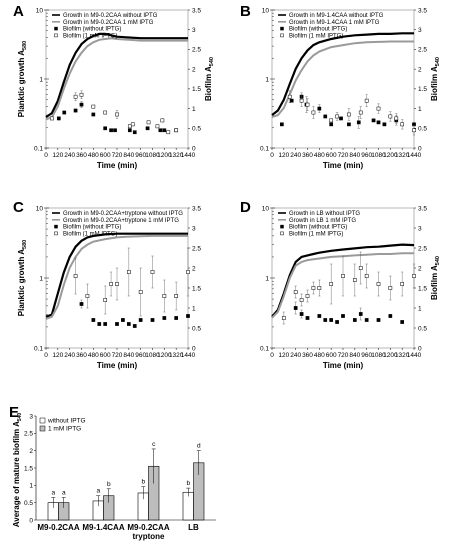 The height and width of the screenshot is (550, 470). Describe the element at coordinates (196, 288) in the screenshot. I see `y2-tick-label: 1.5` at that location.